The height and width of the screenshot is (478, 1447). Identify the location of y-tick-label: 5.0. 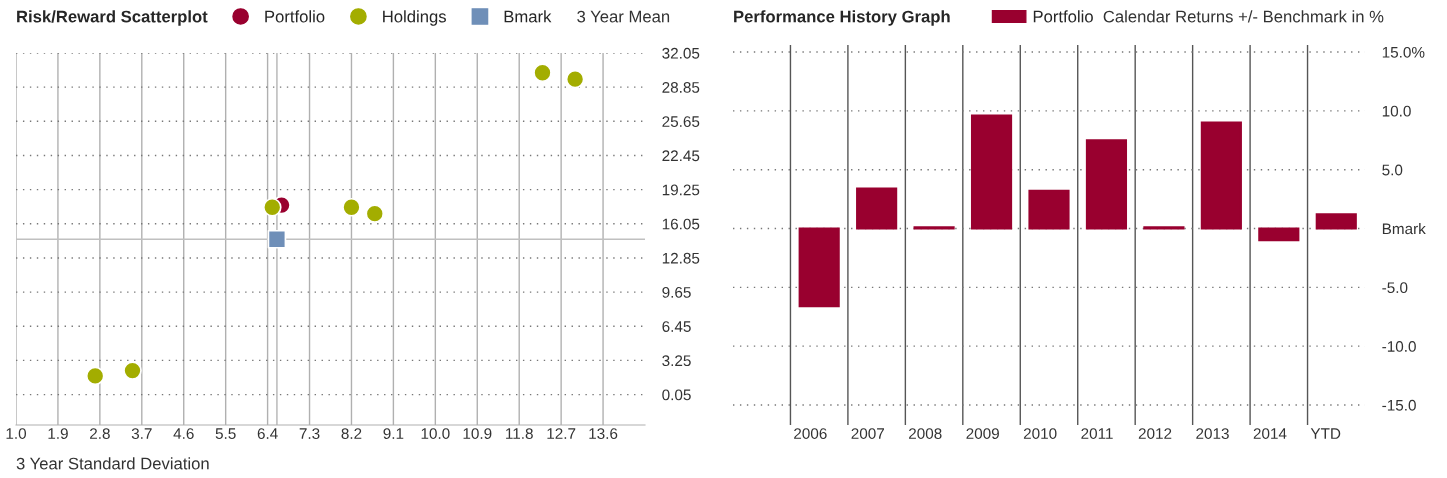
(1392, 170).